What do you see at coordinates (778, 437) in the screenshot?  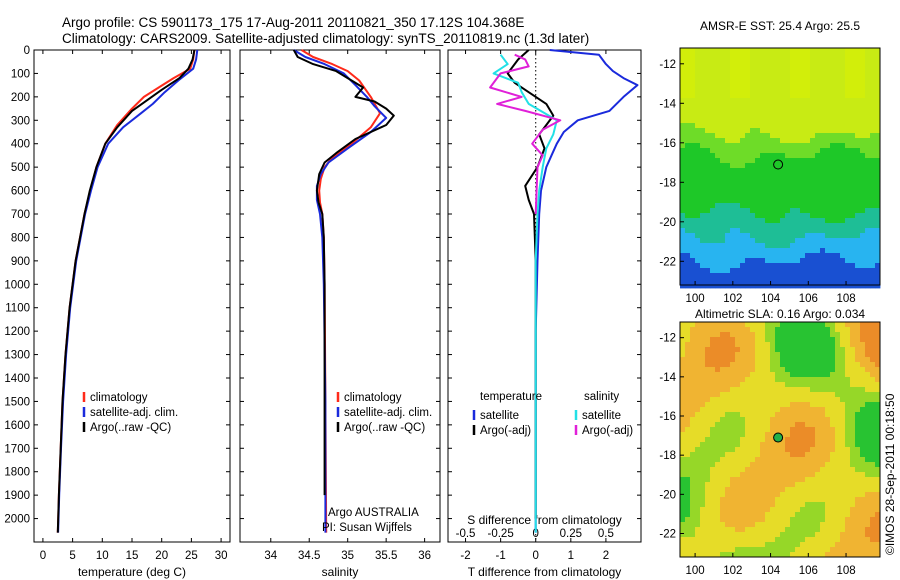 I see `argo-position-marker` at bounding box center [778, 437].